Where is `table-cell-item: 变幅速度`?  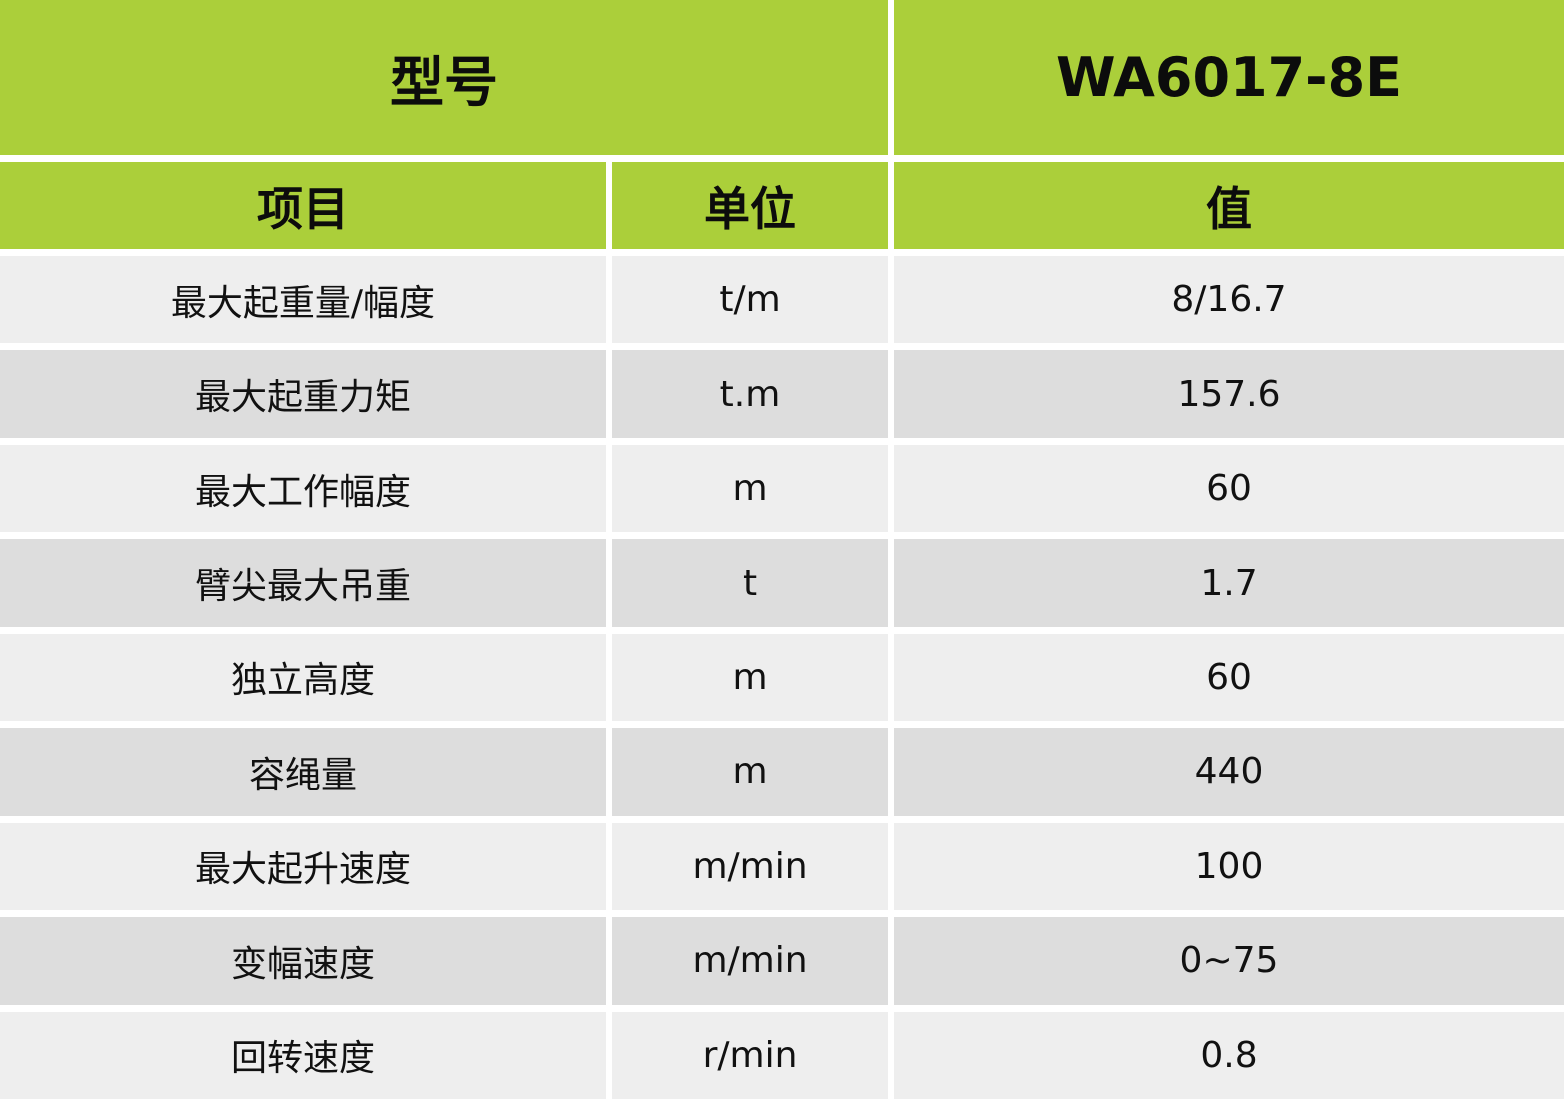
table-cell-item: 变幅速度 is located at coordinates (303, 961).